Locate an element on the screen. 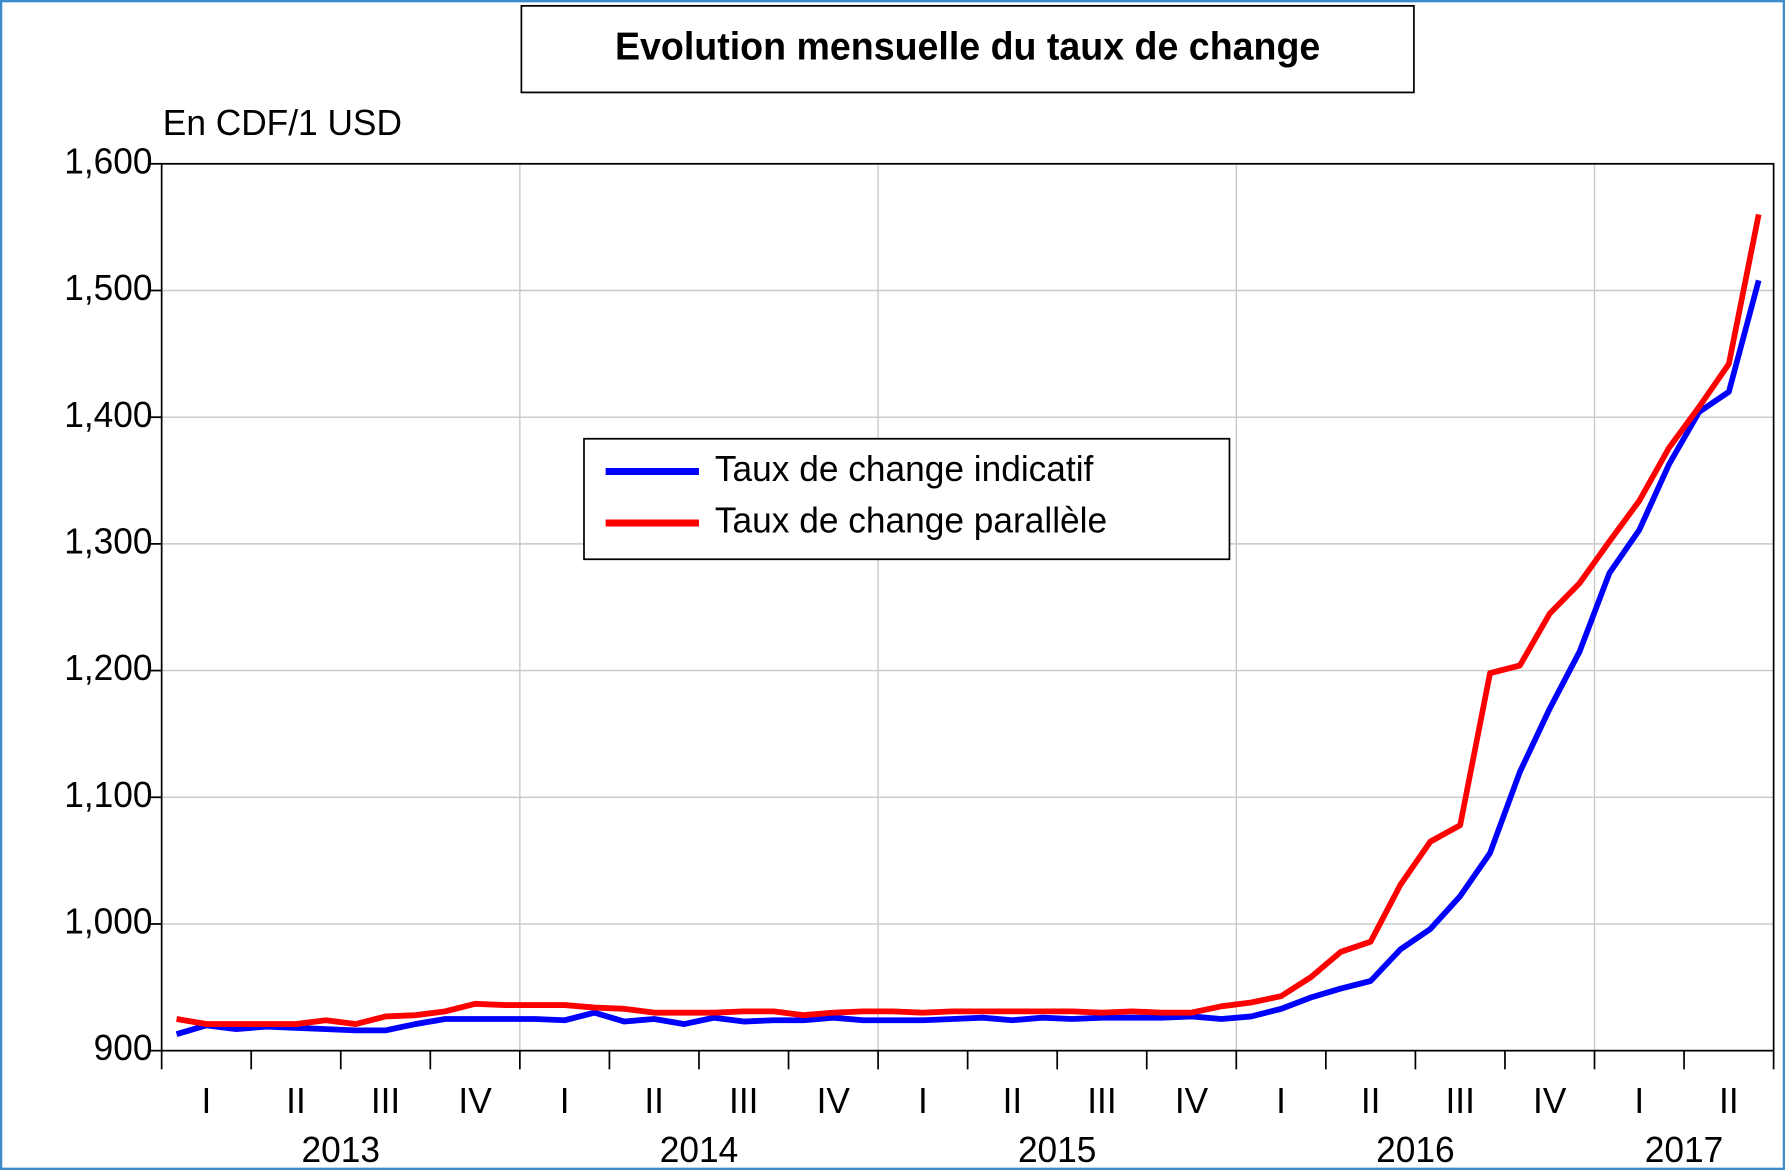  y-tick-label: 1,000 is located at coordinates (108, 921).